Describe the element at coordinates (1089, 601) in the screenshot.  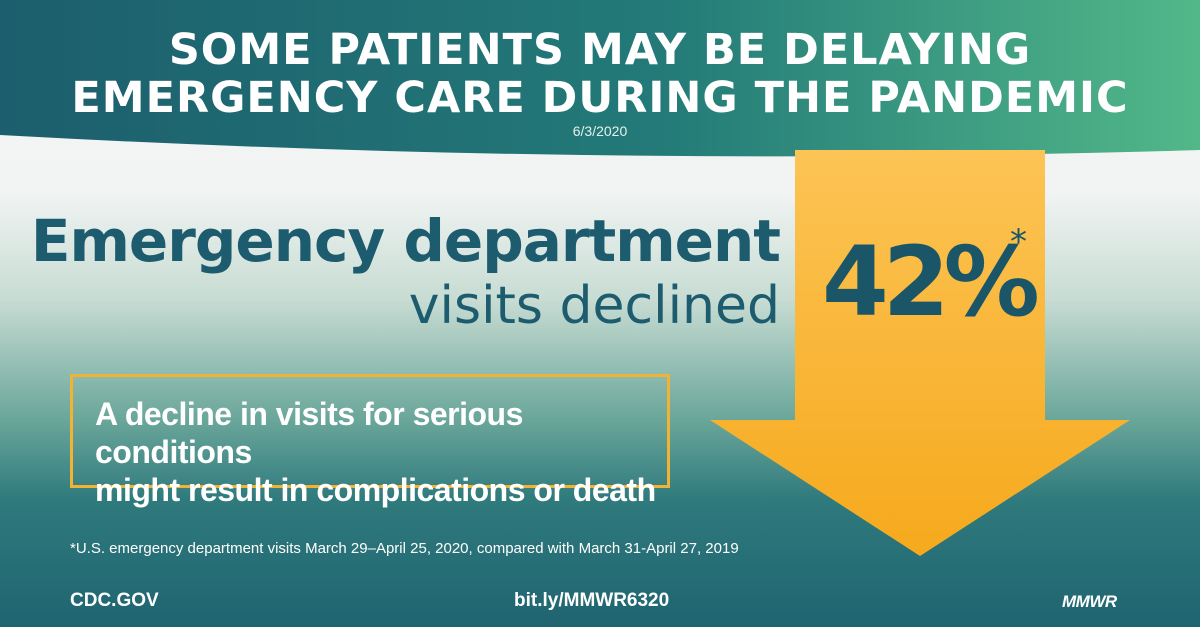
I see `mmwr-logo: MMWR` at that location.